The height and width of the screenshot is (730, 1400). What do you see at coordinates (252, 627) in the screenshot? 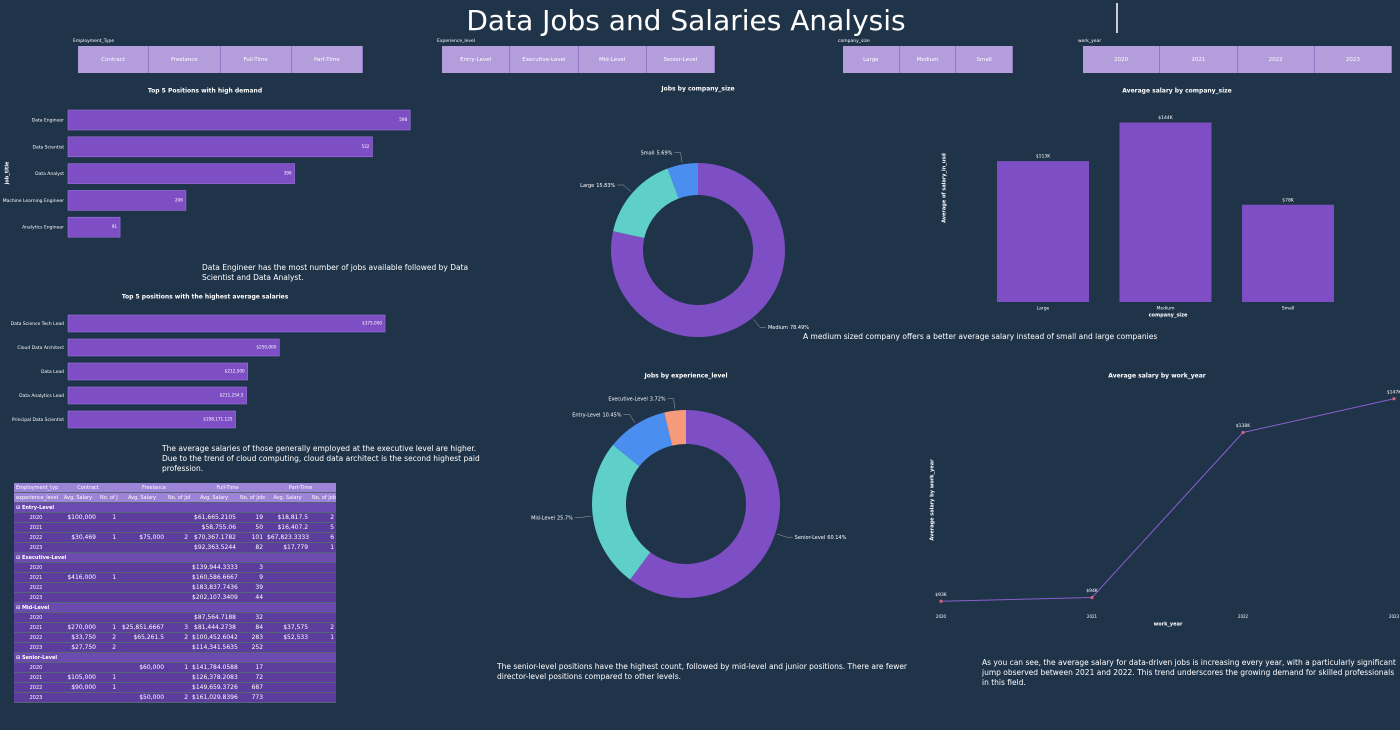
I see `table-cell: 84` at bounding box center [252, 627].